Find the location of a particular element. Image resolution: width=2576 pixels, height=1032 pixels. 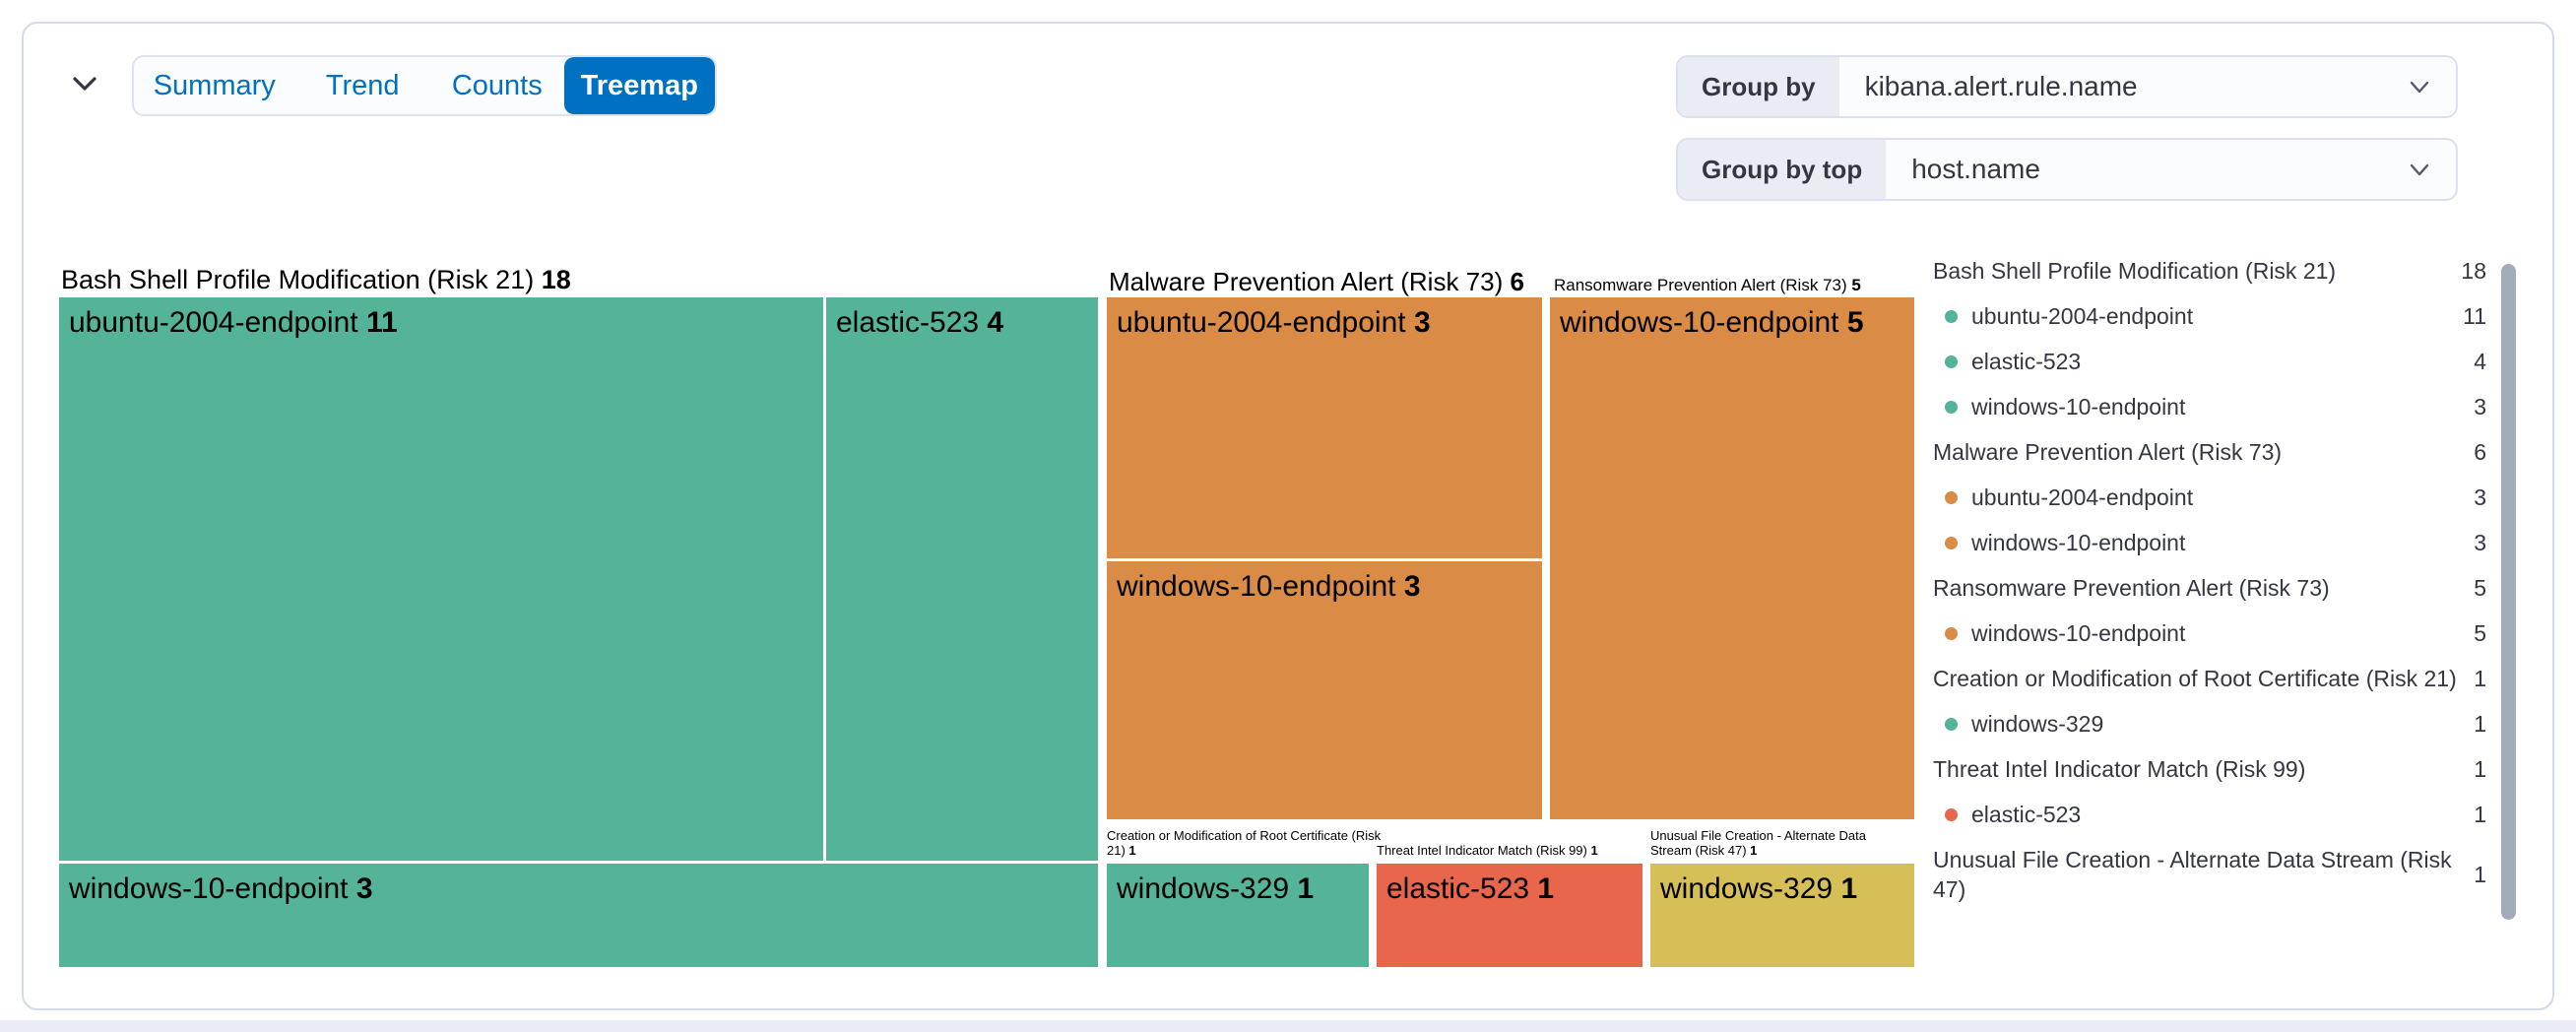

treemap-section-header: Malware Prevention Alert (Risk 73) 6 is located at coordinates (1316, 281).